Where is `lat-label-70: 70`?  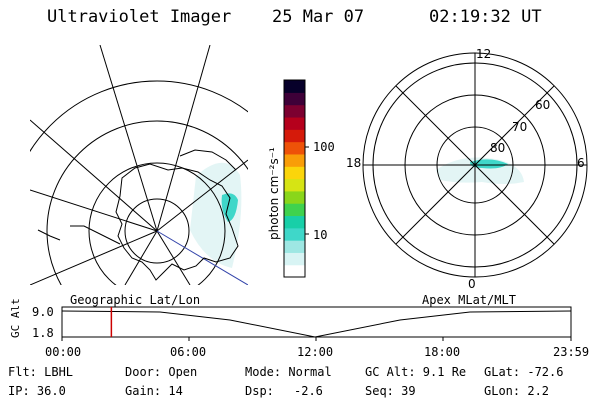 lat-label-70: 70 is located at coordinates (520, 127).